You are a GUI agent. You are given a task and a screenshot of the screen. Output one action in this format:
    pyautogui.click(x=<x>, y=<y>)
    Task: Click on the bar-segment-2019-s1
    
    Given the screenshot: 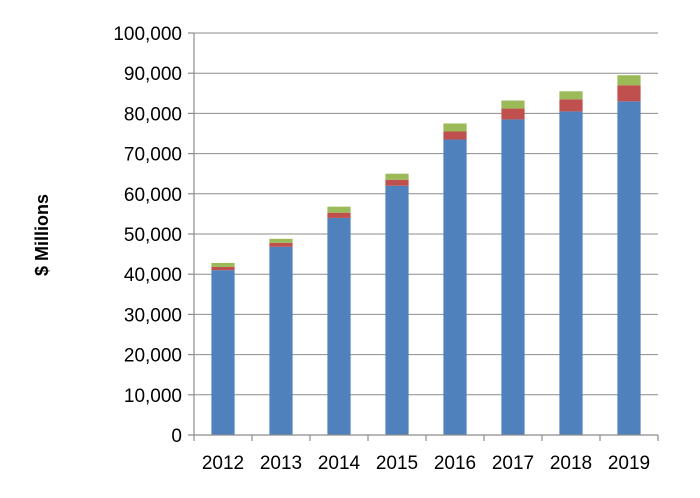 What is the action you would take?
    pyautogui.click(x=629, y=268)
    